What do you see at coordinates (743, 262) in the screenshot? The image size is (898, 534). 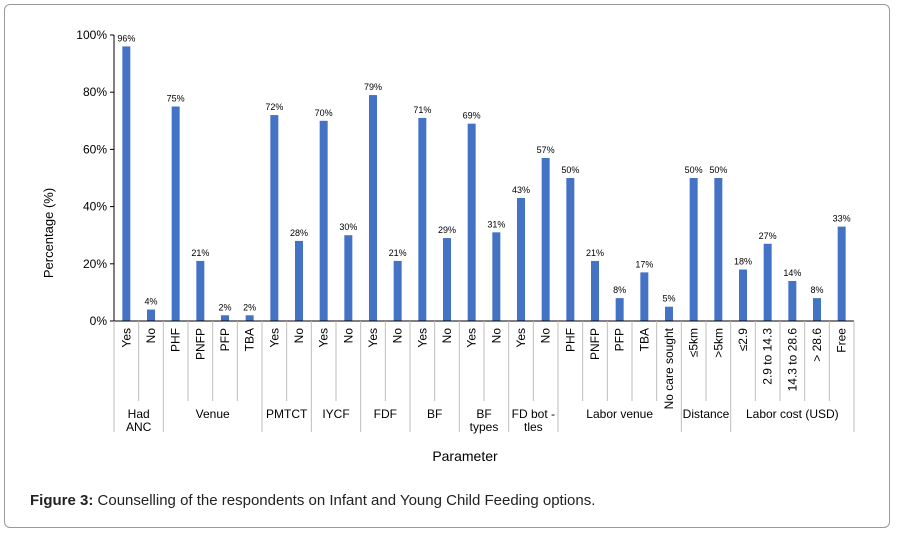 I see `bar-value-label: 18%` at bounding box center [743, 262].